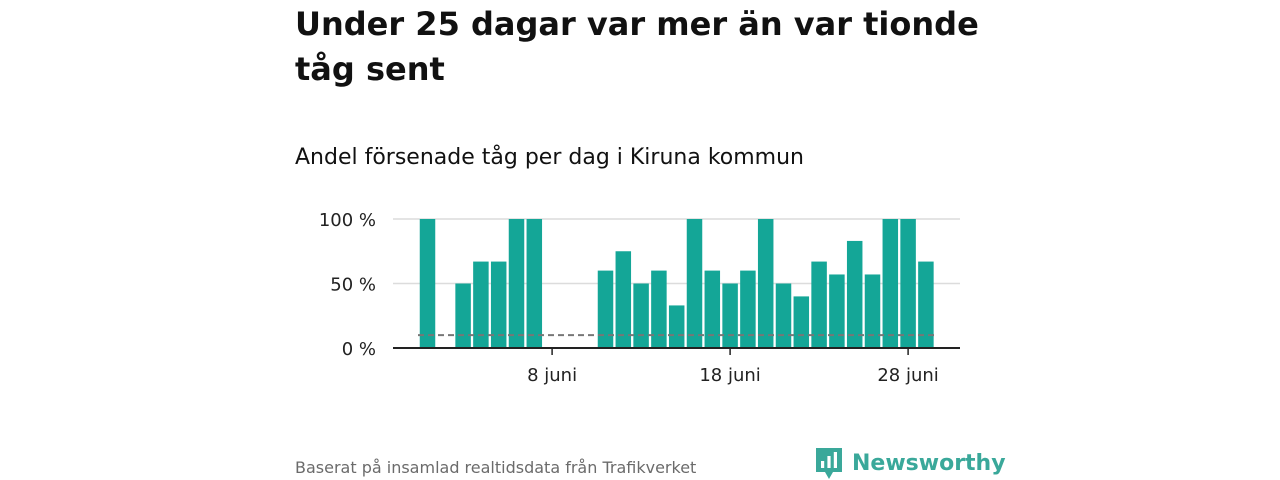 The width and height of the screenshot is (1280, 480). I want to click on newsworthy-logo: Newsworthy, so click(910, 463).